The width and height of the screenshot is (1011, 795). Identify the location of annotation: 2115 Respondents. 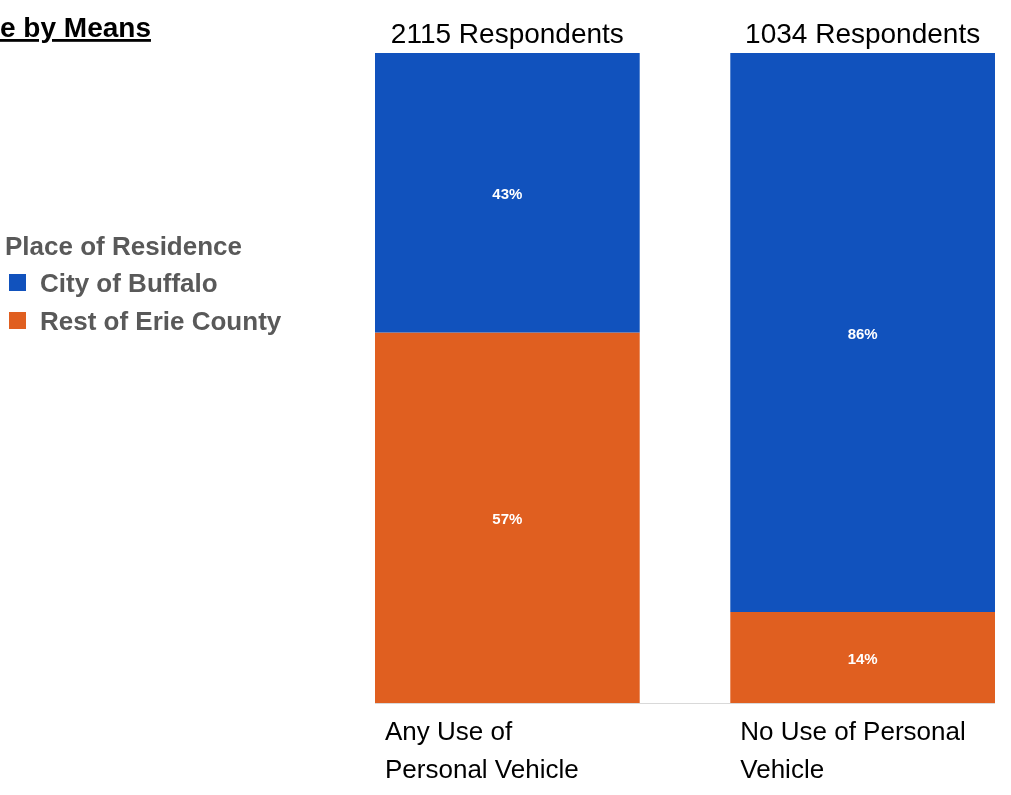
(507, 33).